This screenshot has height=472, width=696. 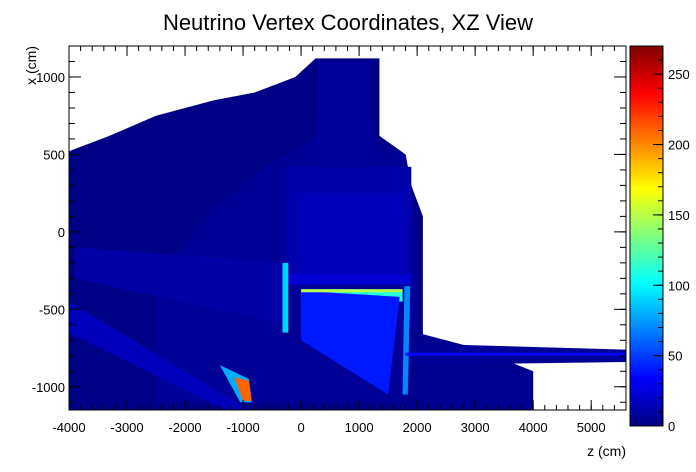 What do you see at coordinates (675, 356) in the screenshot?
I see `colorbar-tick-label: 50` at bounding box center [675, 356].